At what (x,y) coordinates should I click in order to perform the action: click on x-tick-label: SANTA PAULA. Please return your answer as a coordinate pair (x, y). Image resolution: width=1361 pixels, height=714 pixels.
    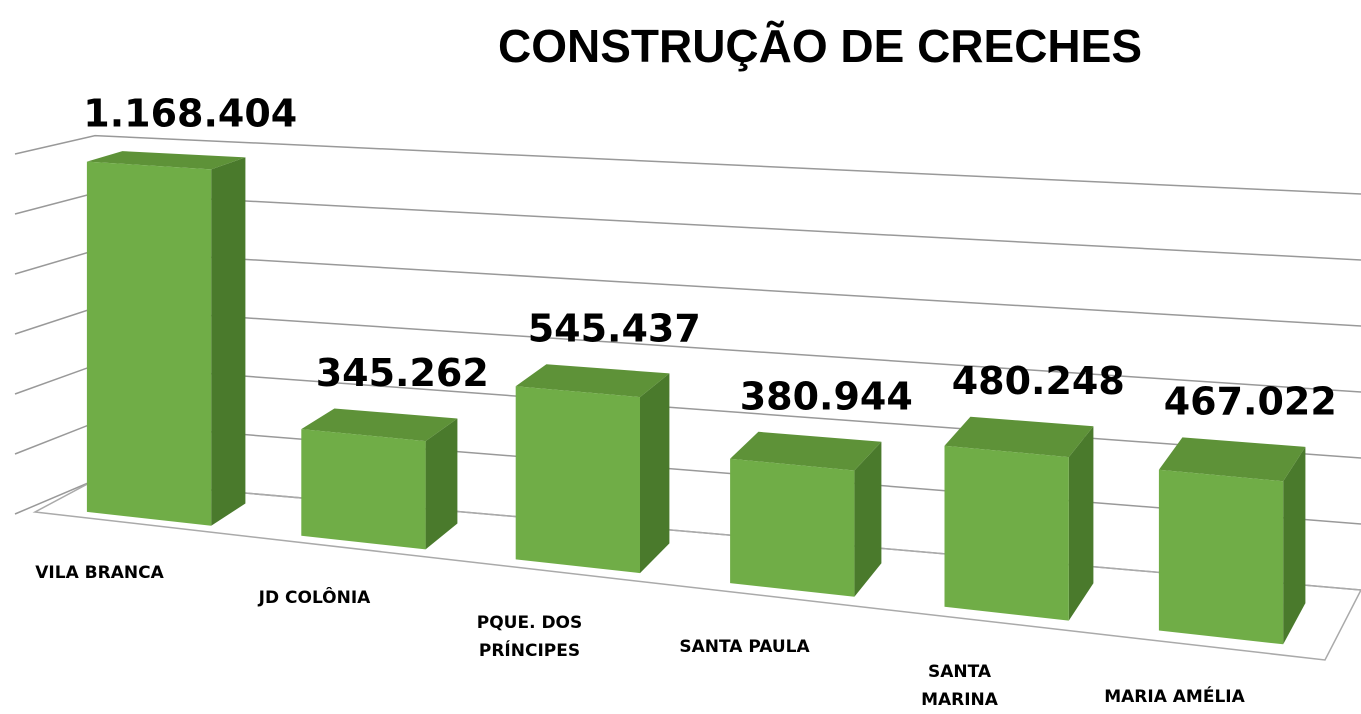
    Looking at the image, I should click on (744, 647).